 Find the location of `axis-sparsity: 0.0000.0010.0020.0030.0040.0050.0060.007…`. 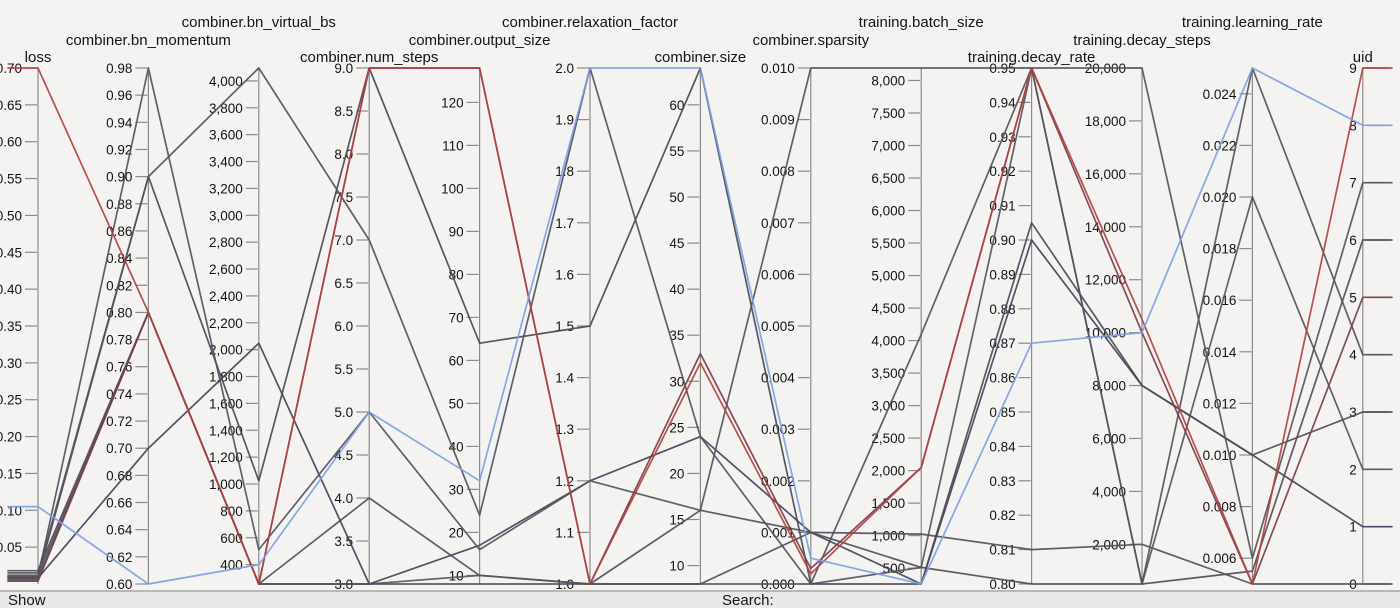

axis-sparsity: 0.0000.0010.0020.0030.0040.0050.0060.007… is located at coordinates (810, 312).